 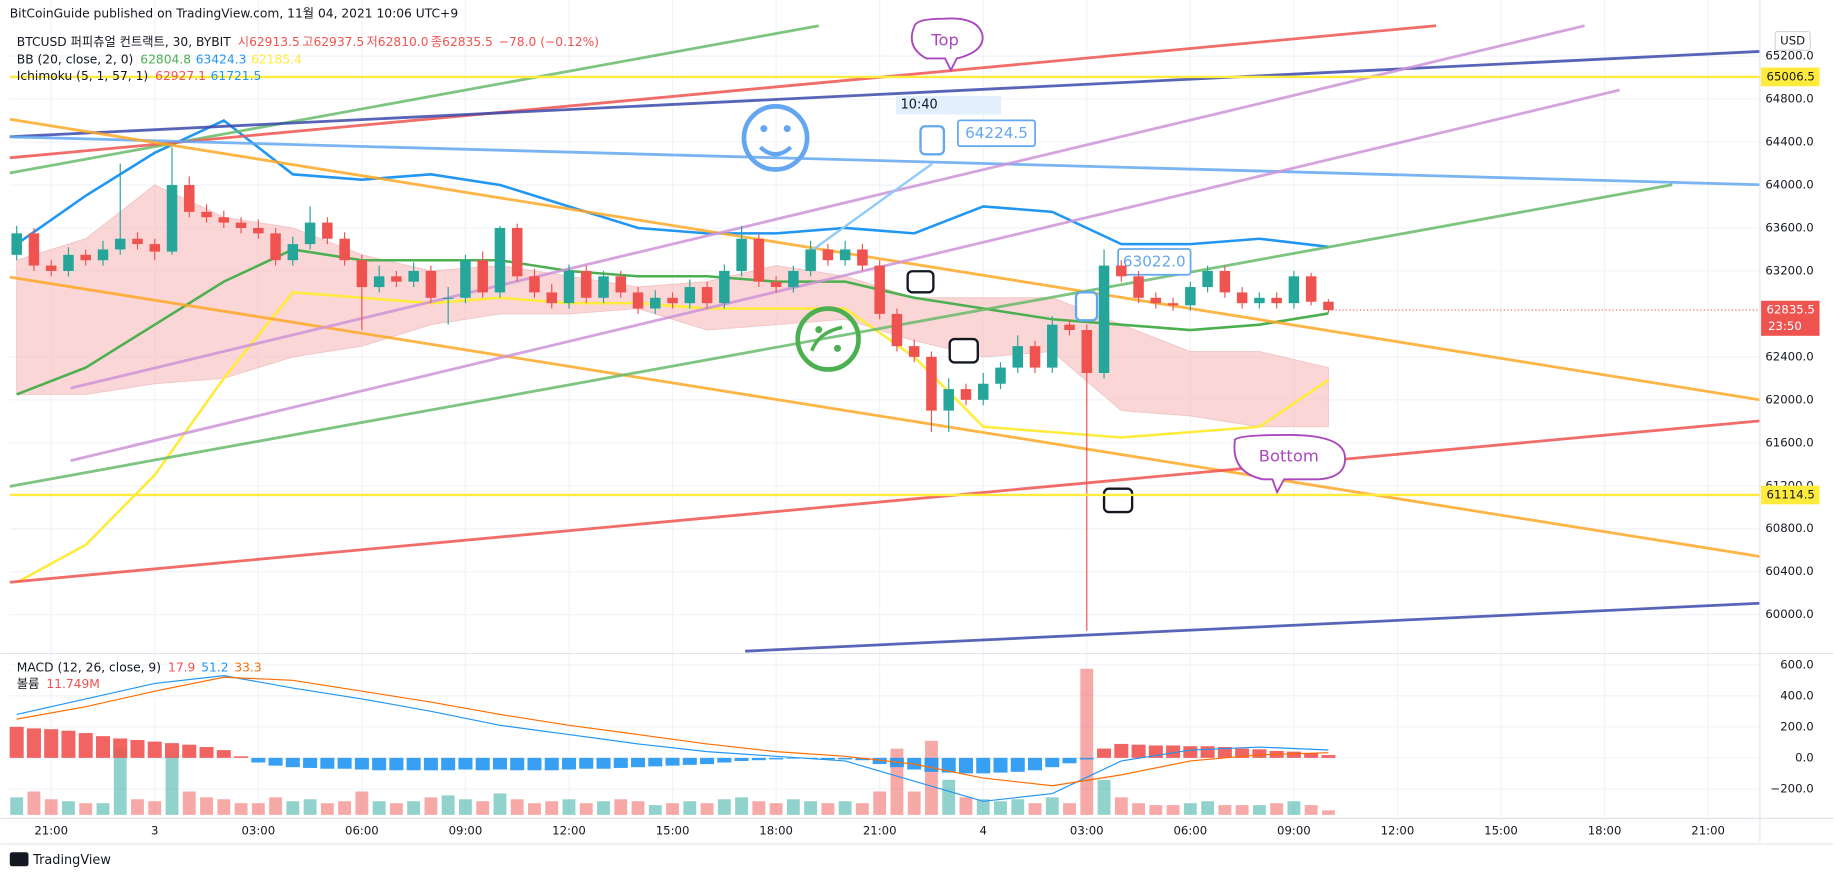 What do you see at coordinates (19, 859) in the screenshot?
I see `logo` at bounding box center [19, 859].